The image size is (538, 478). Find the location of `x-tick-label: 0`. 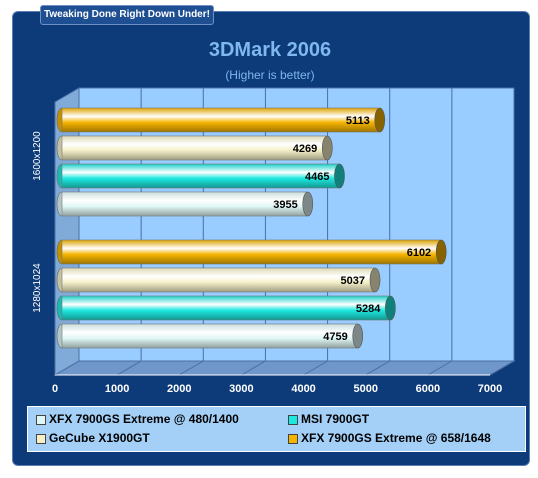

x-tick-label: 0 is located at coordinates (55, 389).